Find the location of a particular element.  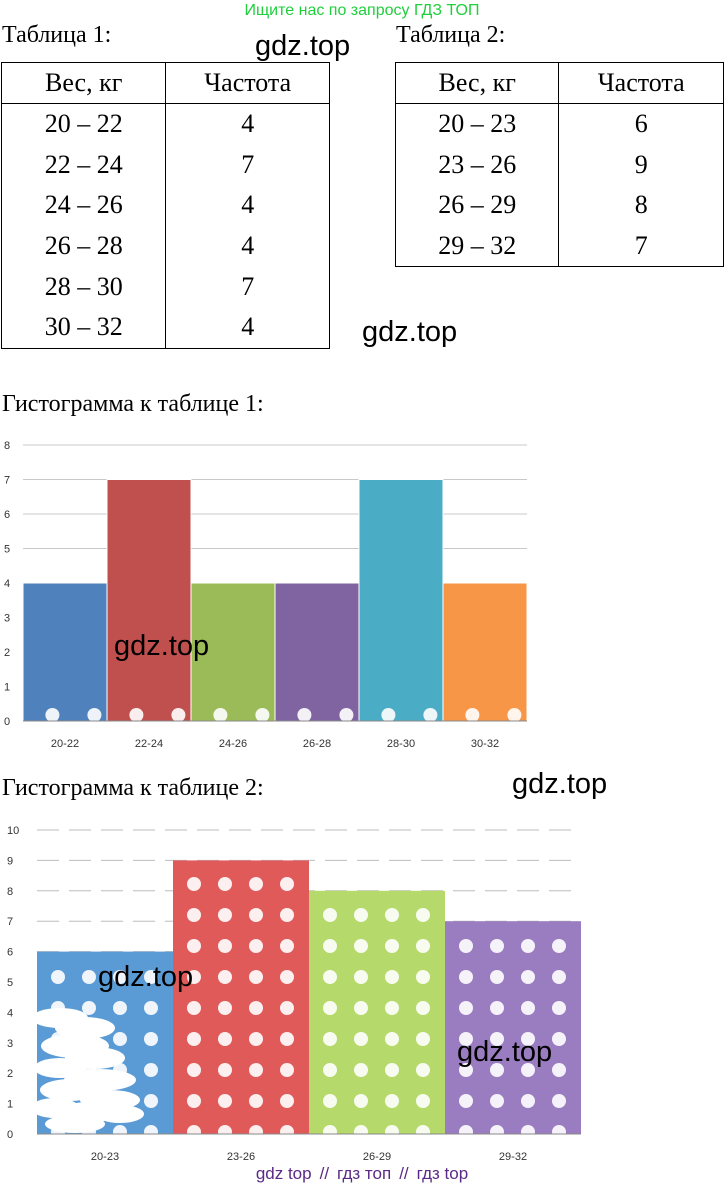

x-tick-label: 26-29 is located at coordinates (377, 1157).